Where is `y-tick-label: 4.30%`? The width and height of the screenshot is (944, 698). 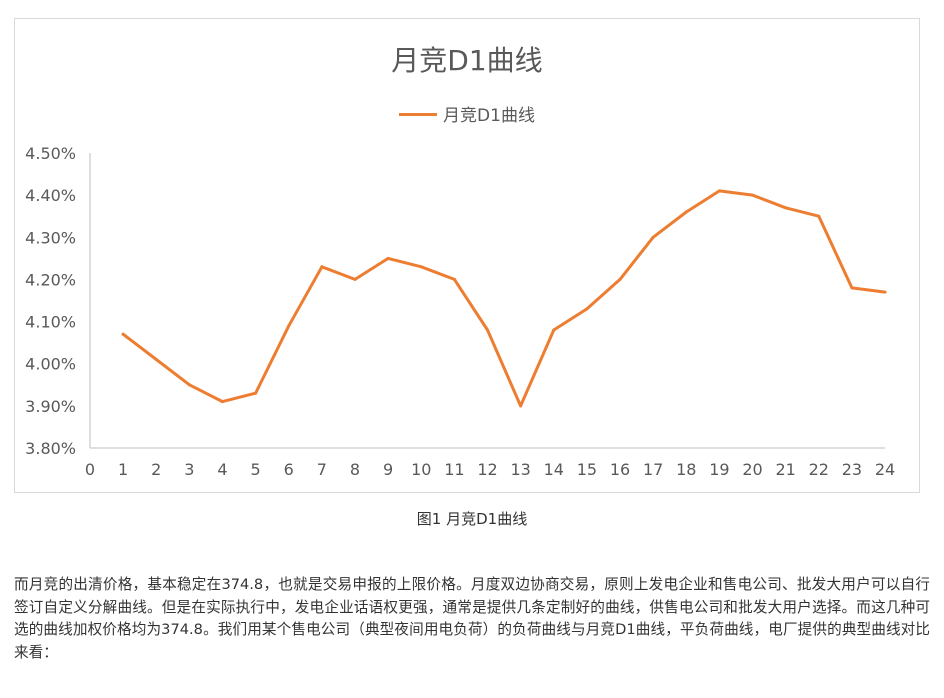 y-tick-label: 4.30% is located at coordinates (50, 237).